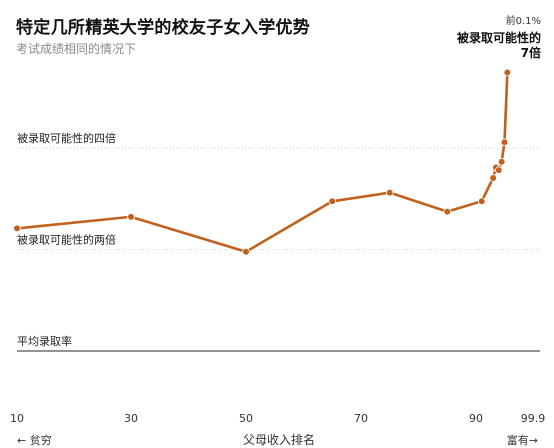 The width and height of the screenshot is (554, 448). I want to click on x-tick-label: 70, so click(361, 418).